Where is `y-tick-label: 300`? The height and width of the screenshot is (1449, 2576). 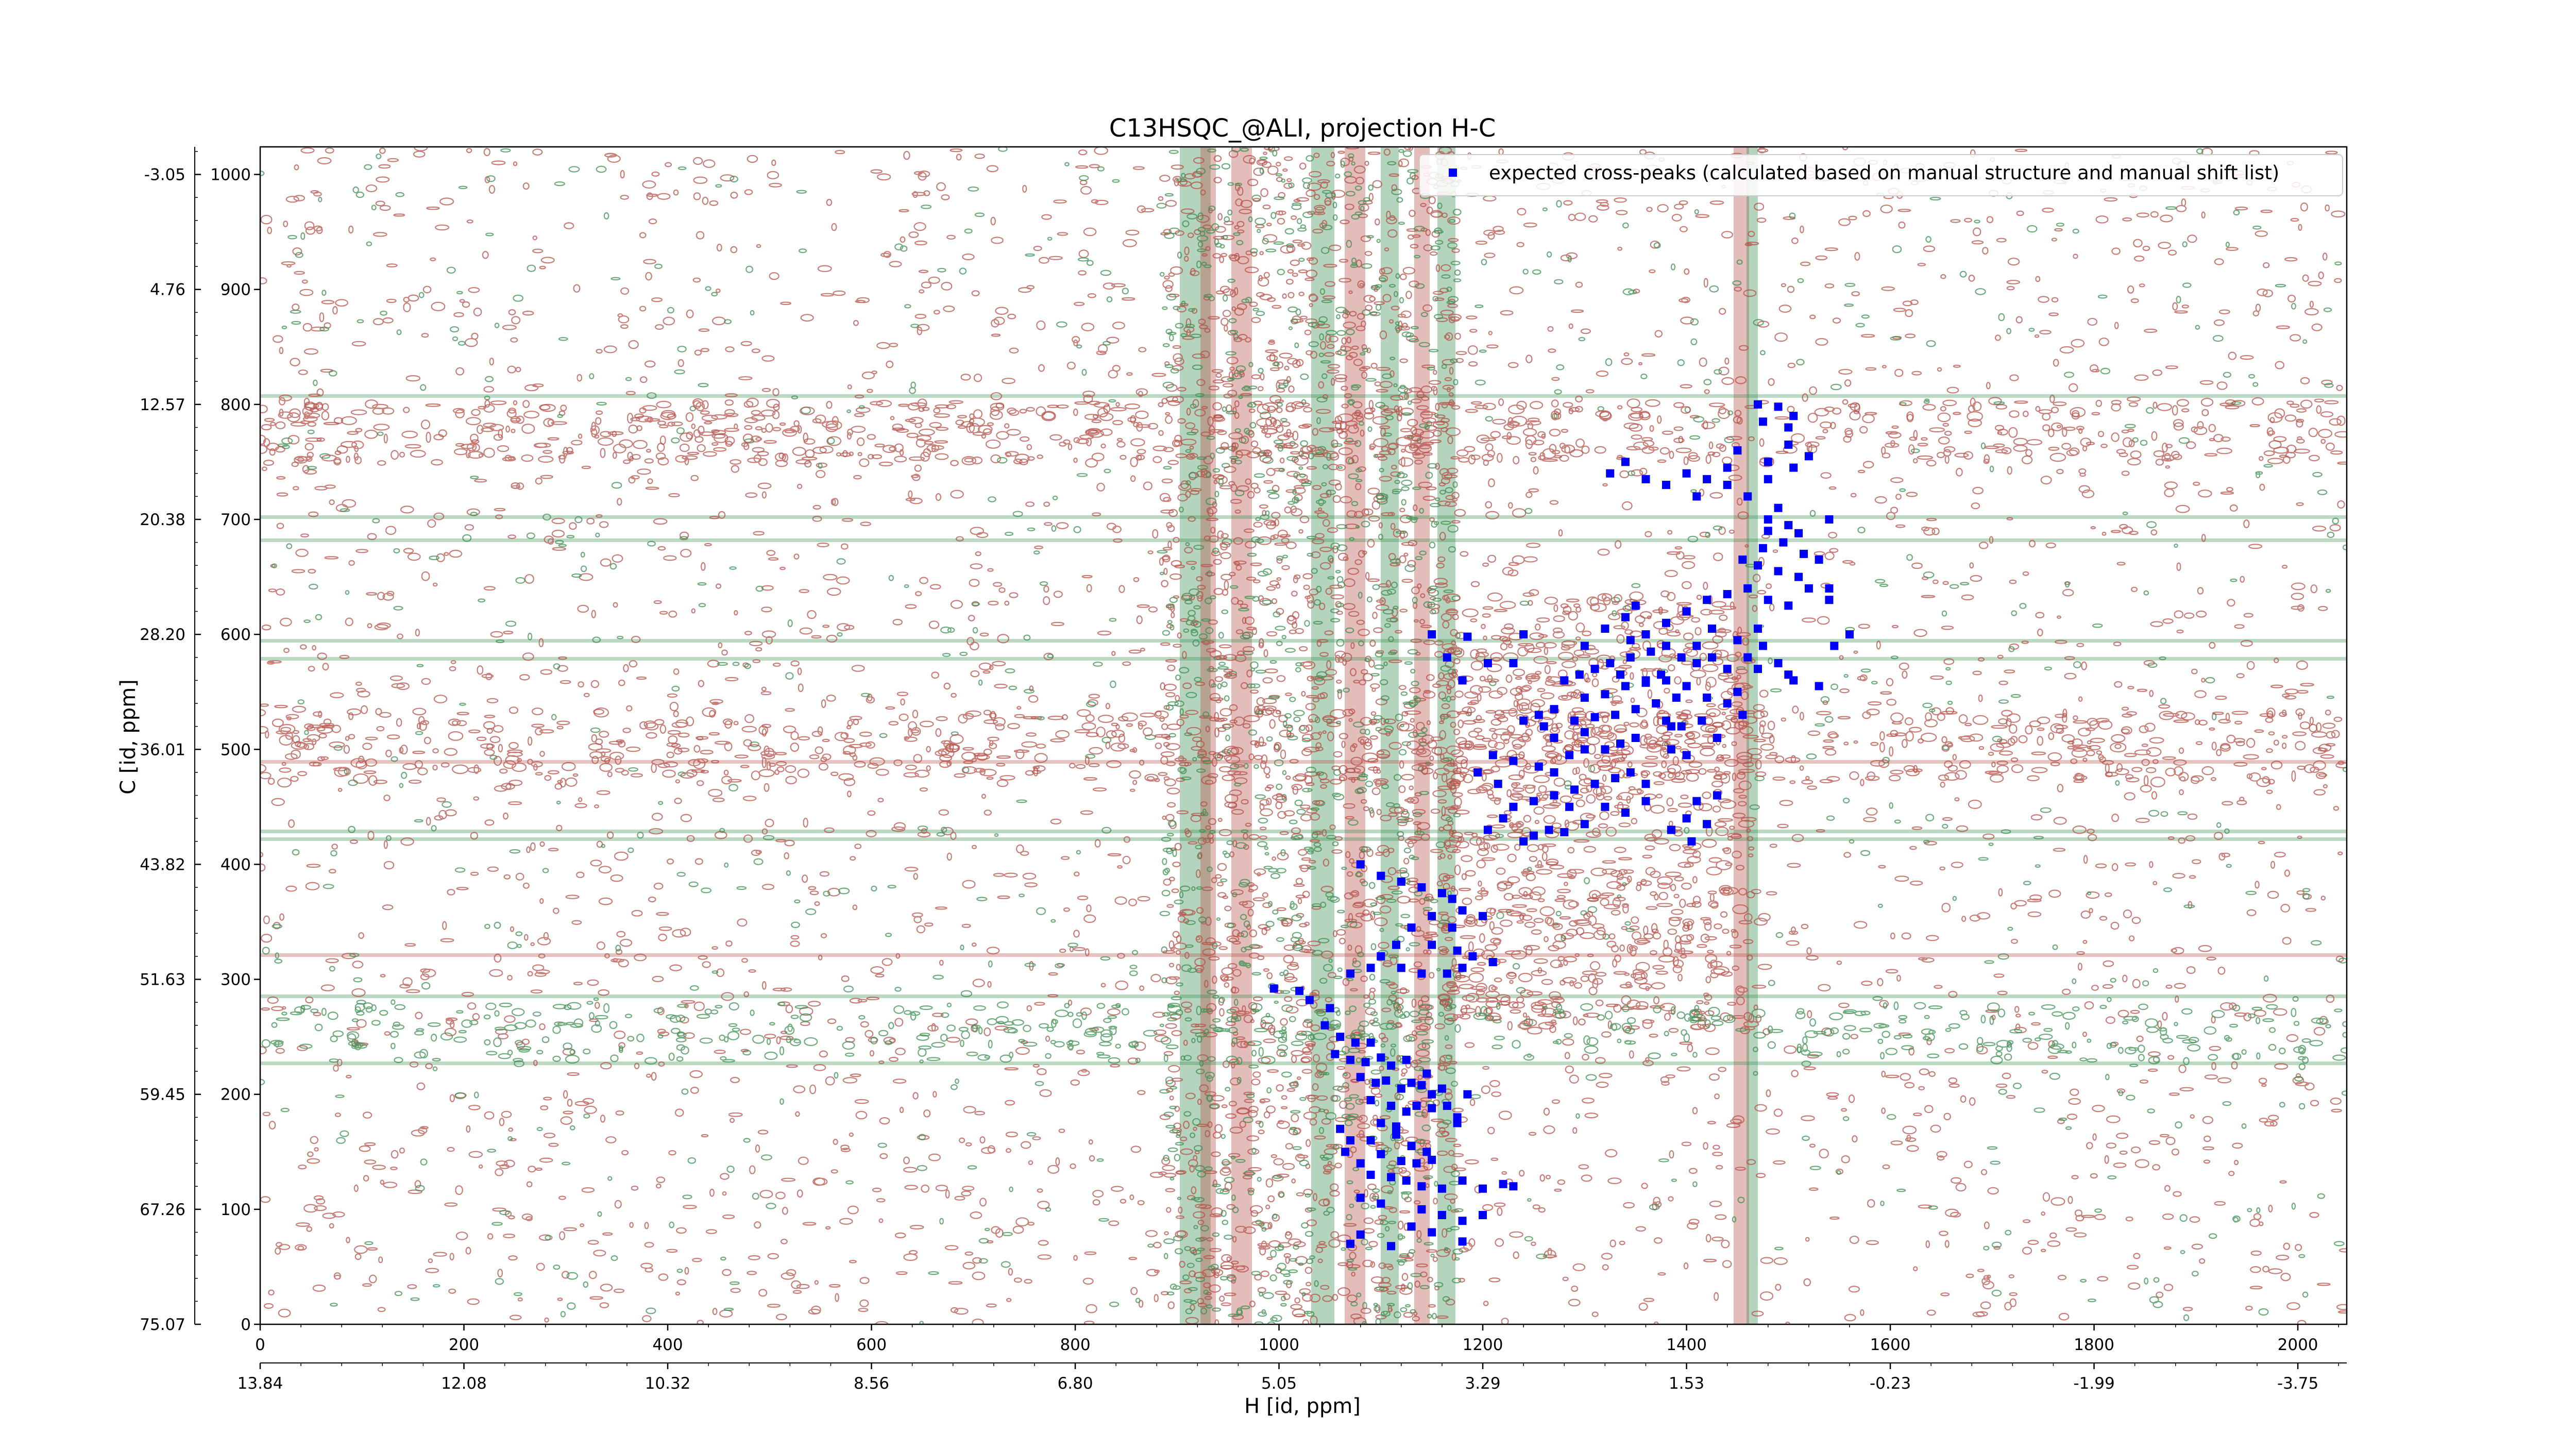 y-tick-label: 300 is located at coordinates (236, 980).